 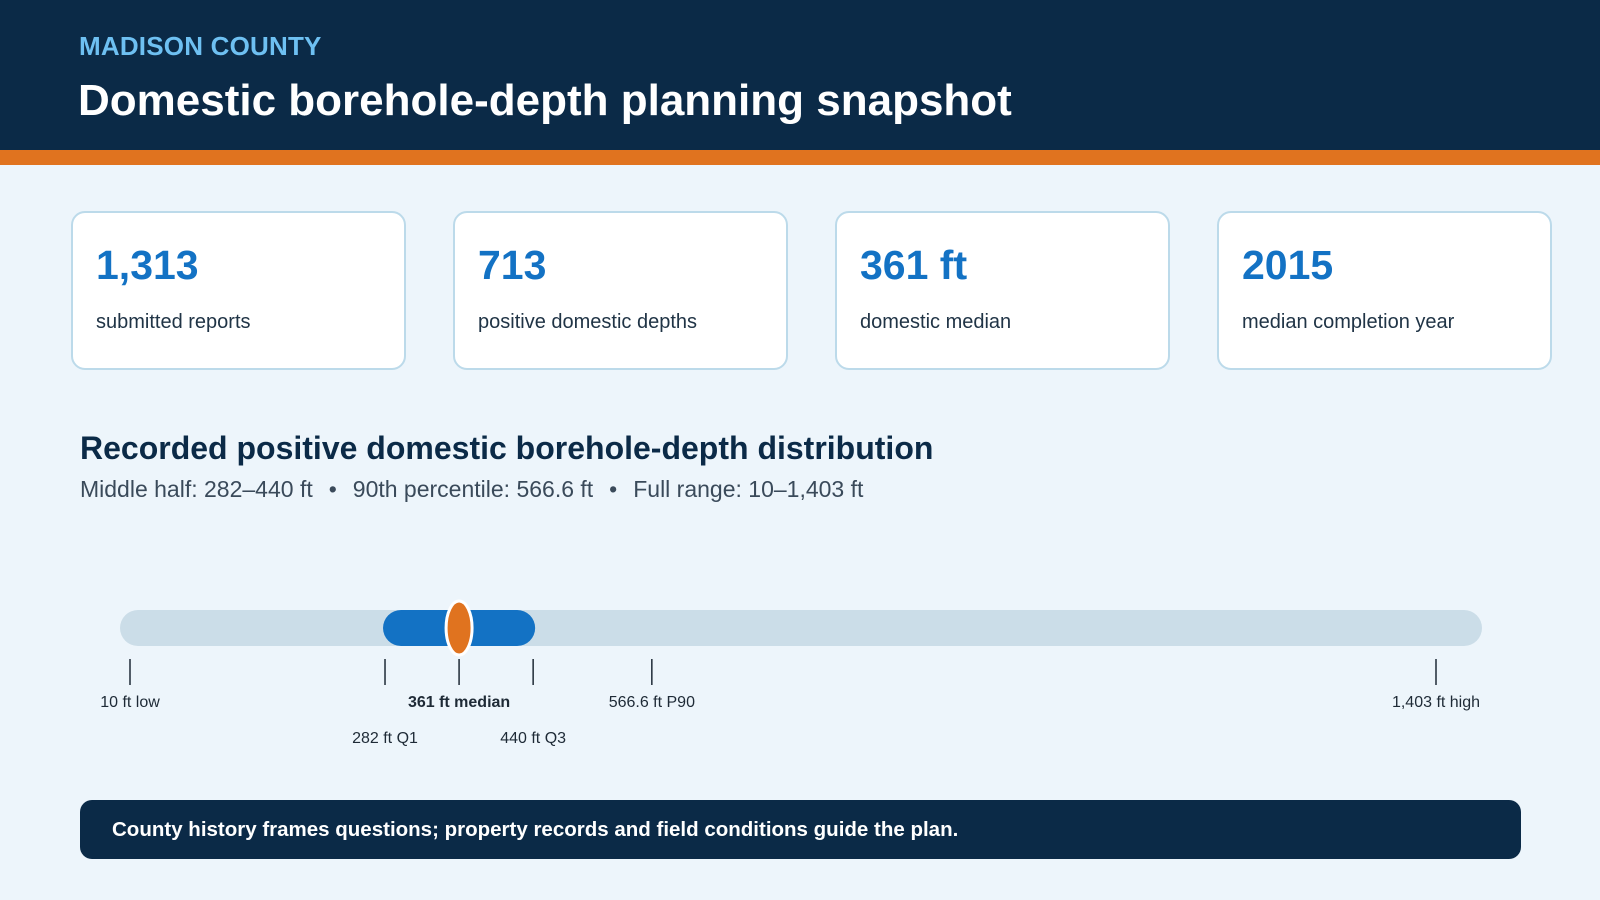 What do you see at coordinates (1348, 322) in the screenshot?
I see `stat-label: median completion year` at bounding box center [1348, 322].